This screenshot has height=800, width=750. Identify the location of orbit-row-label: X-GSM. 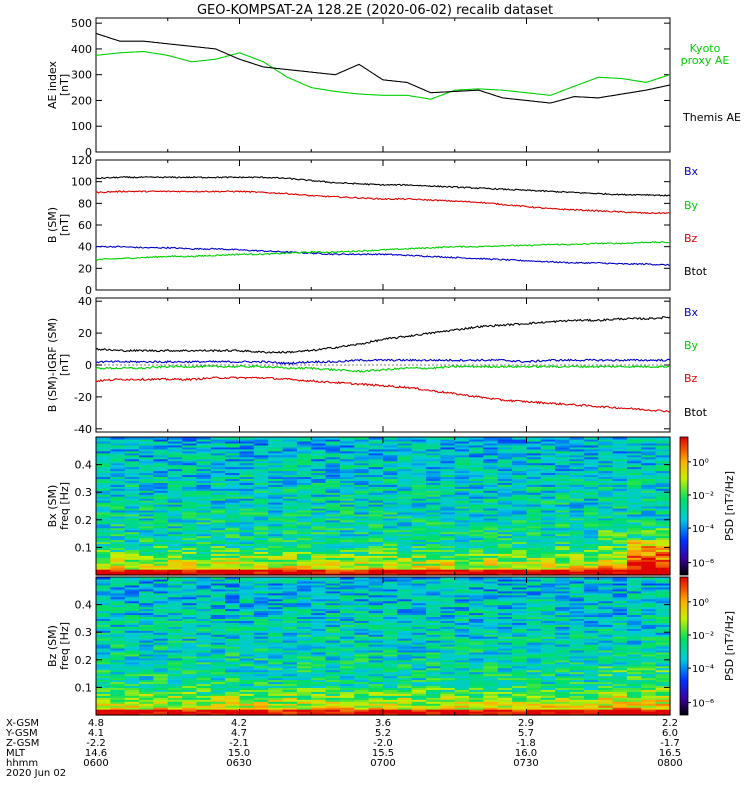
(22, 723).